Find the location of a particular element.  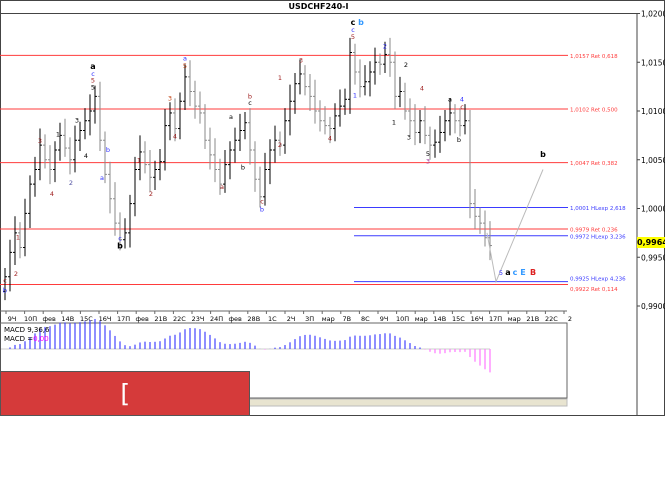

x-tick-label: 14В is located at coordinates (439, 319).